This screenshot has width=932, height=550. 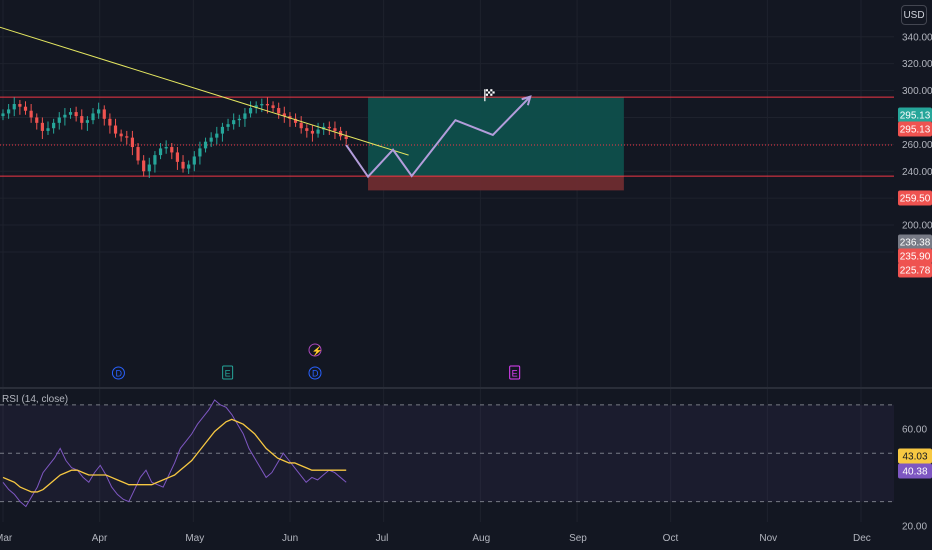 I want to click on price-tag: 225.78, so click(x=915, y=270).